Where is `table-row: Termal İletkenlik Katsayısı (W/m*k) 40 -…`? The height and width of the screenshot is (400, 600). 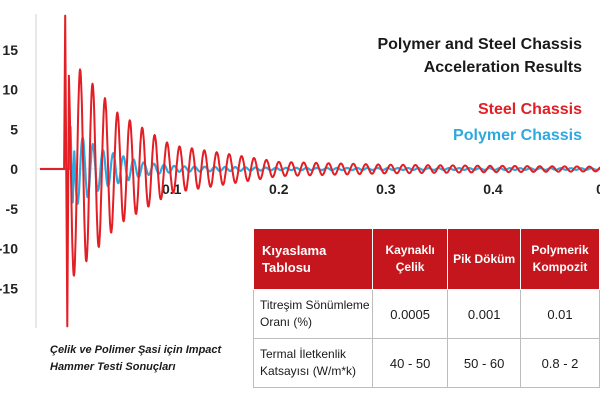 table-row: Termal İletkenlik Katsayısı (W/m*k) 40 -… is located at coordinates (426, 363).